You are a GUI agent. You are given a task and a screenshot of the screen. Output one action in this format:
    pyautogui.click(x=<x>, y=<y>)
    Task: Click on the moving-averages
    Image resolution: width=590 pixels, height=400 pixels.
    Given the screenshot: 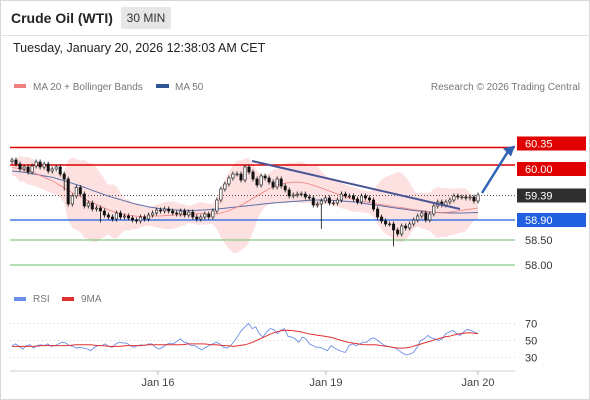 What is the action you would take?
    pyautogui.click(x=245, y=192)
    